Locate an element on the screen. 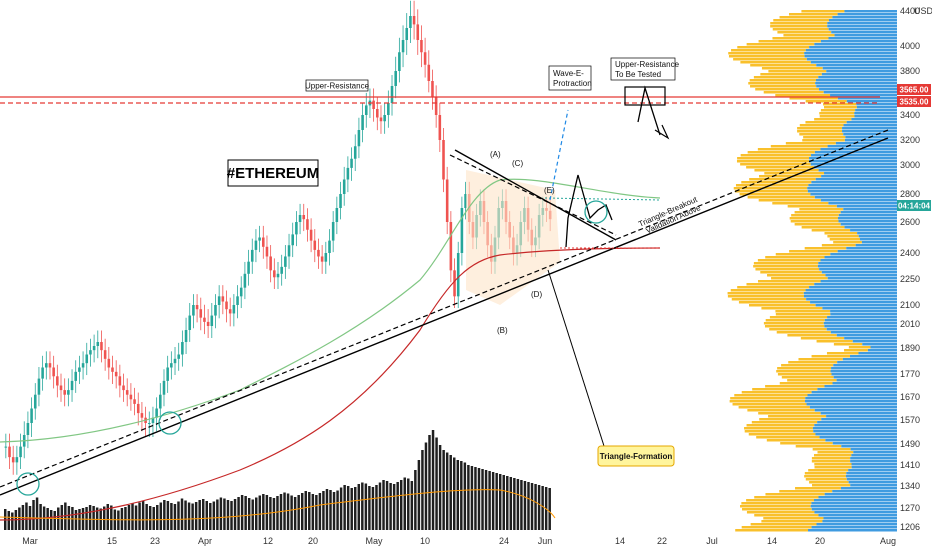  price-badge-timer: 04:14:04 is located at coordinates (914, 206).